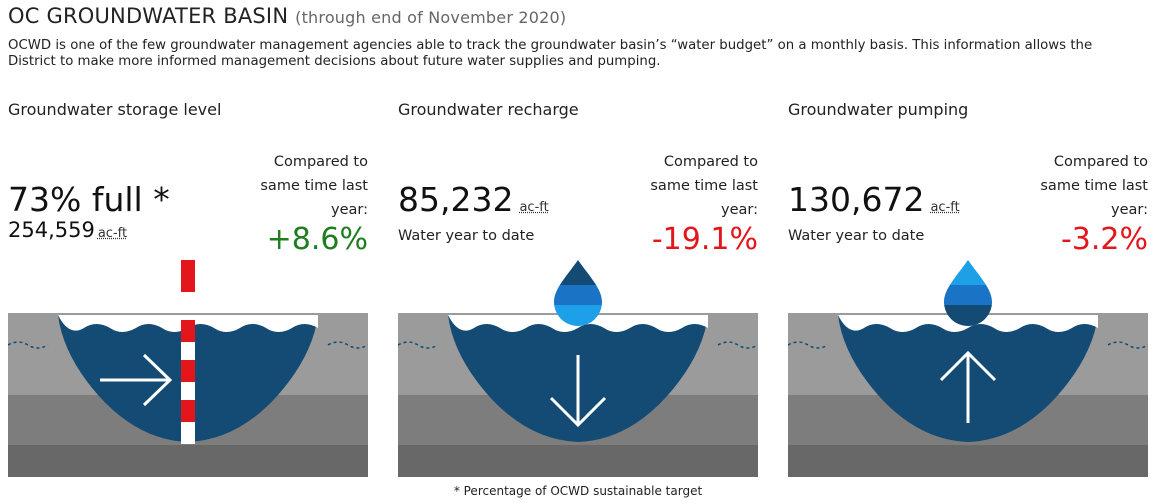  I want to click on pumping-title: Groundwater pumping, so click(878, 109).